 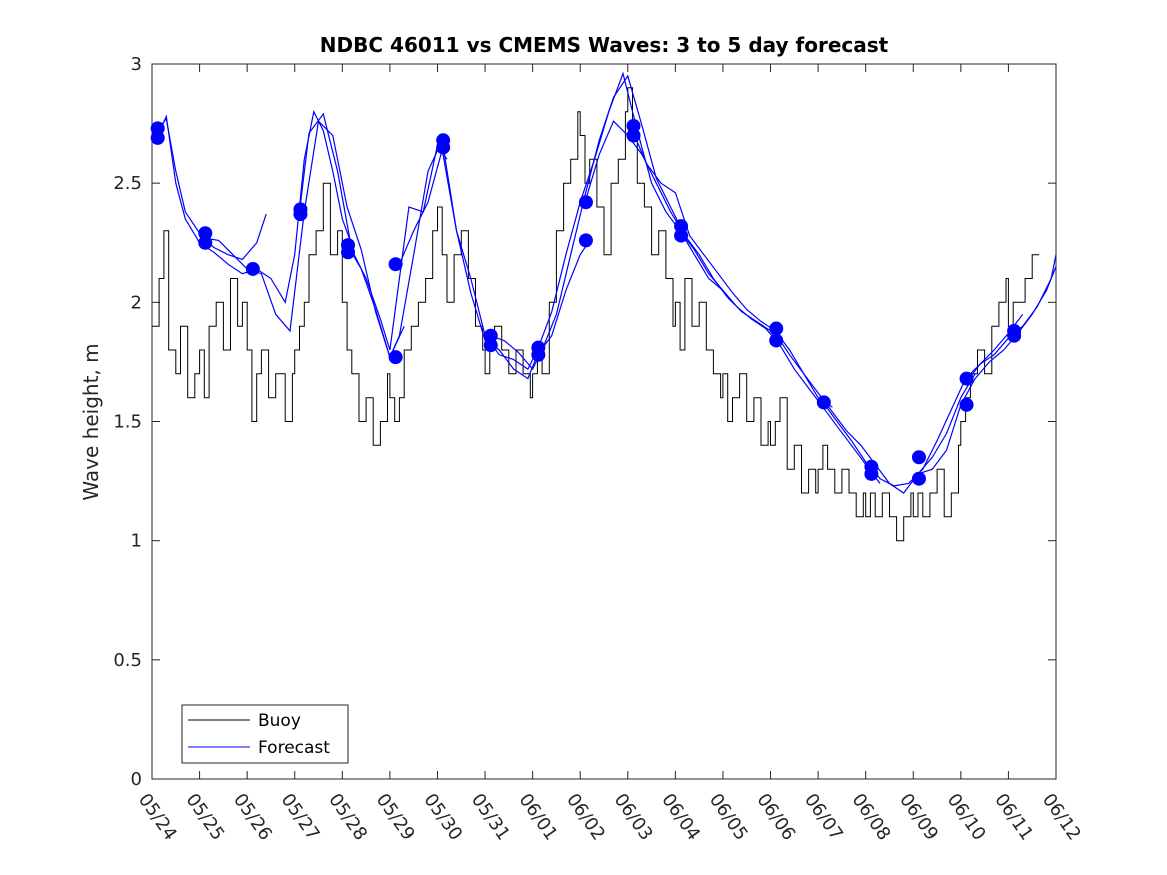 I want to click on legend-buoy-label: Buoy, so click(x=279, y=721).